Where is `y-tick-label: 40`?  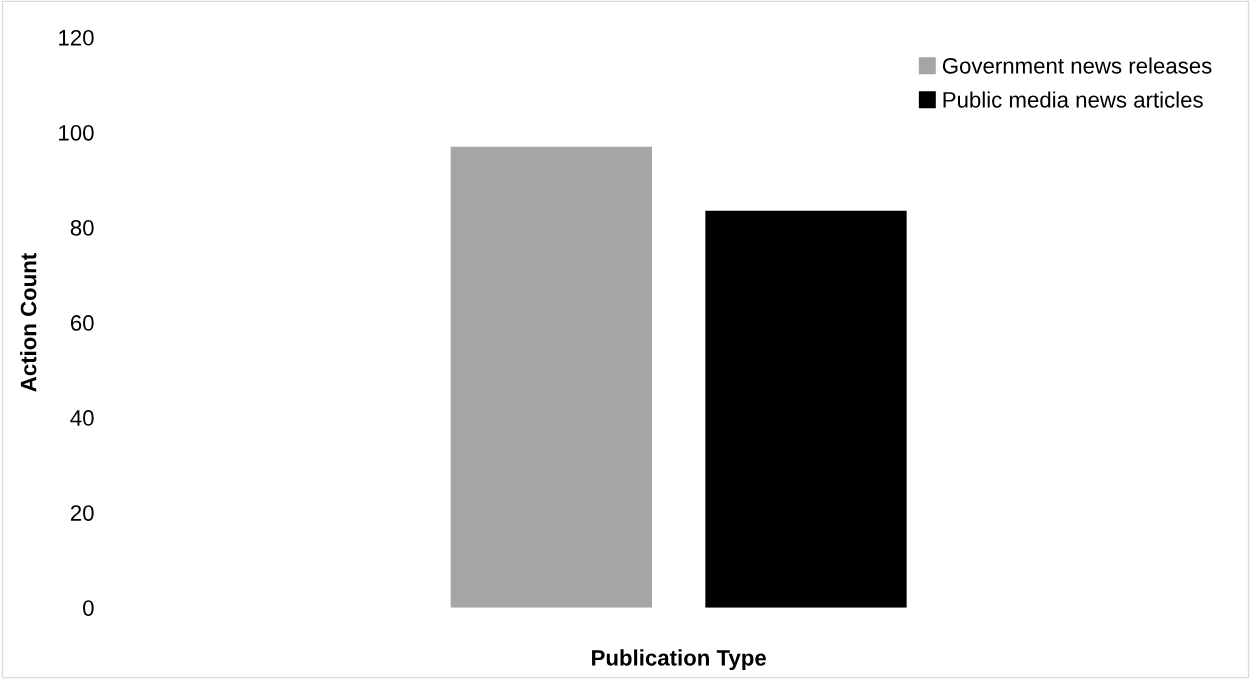
y-tick-label: 40 is located at coordinates (82, 418).